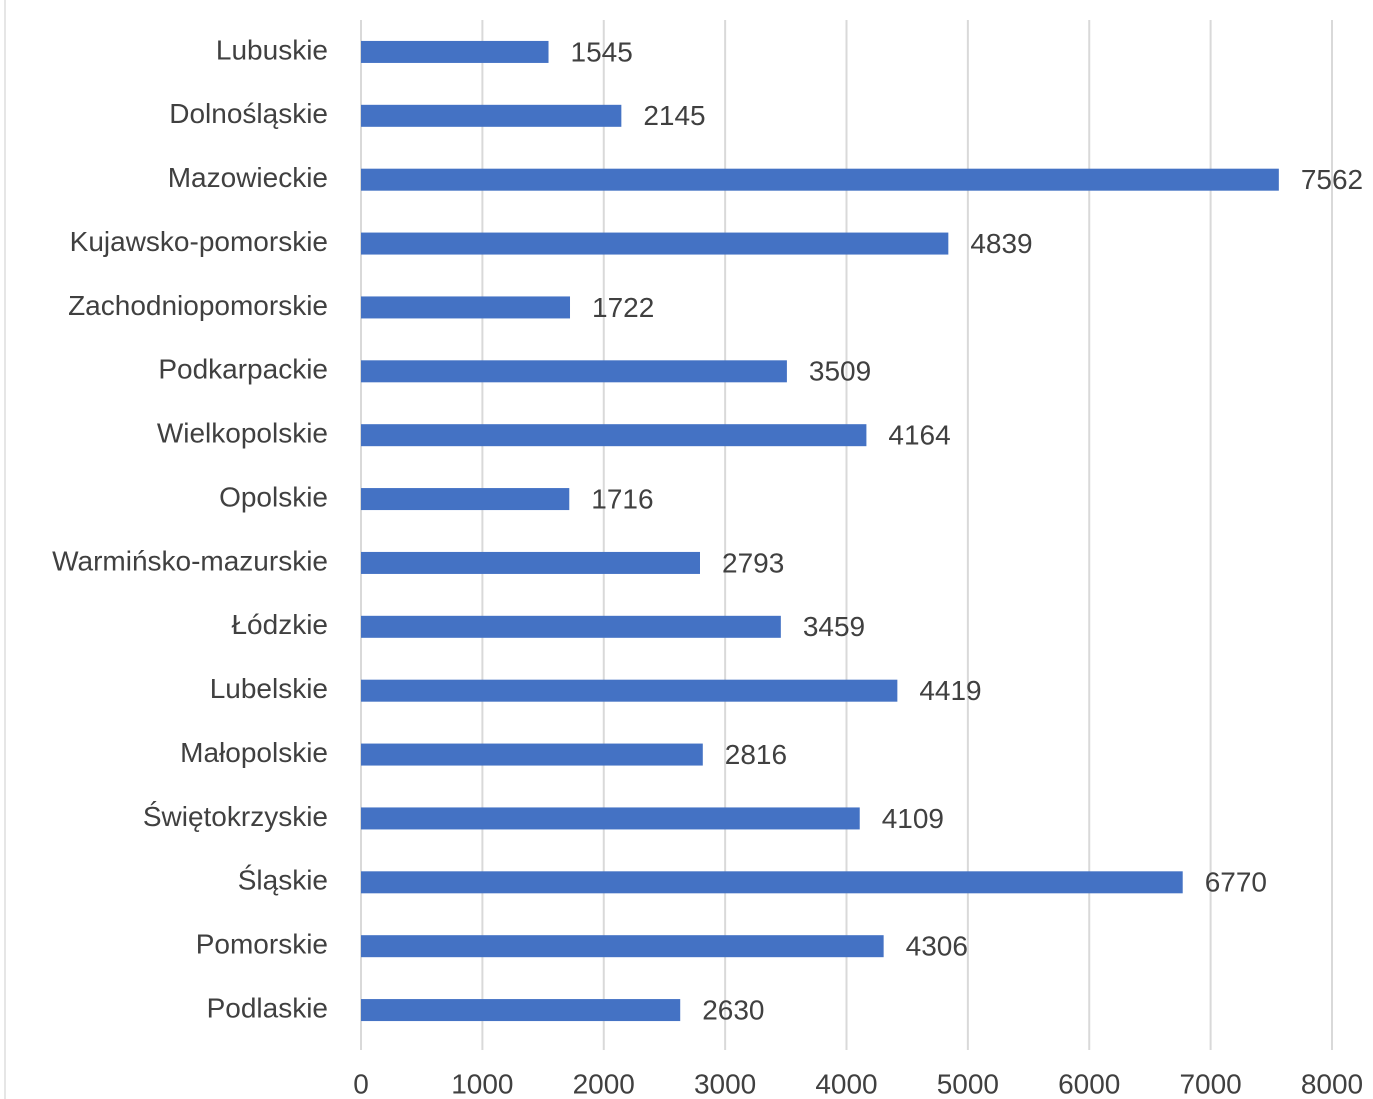  What do you see at coordinates (1210, 1083) in the screenshot?
I see `x-tick-label: 7000` at bounding box center [1210, 1083].